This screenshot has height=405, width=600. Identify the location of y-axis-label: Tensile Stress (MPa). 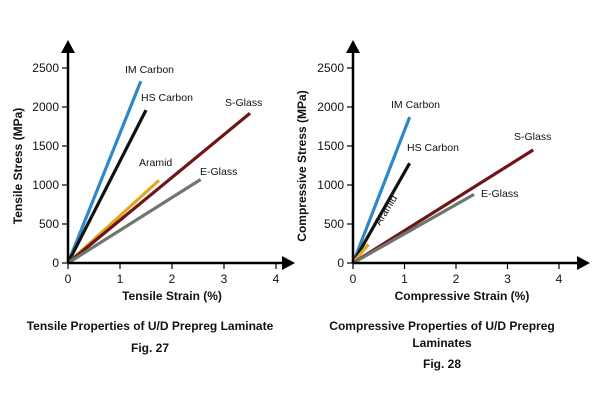
(18, 166).